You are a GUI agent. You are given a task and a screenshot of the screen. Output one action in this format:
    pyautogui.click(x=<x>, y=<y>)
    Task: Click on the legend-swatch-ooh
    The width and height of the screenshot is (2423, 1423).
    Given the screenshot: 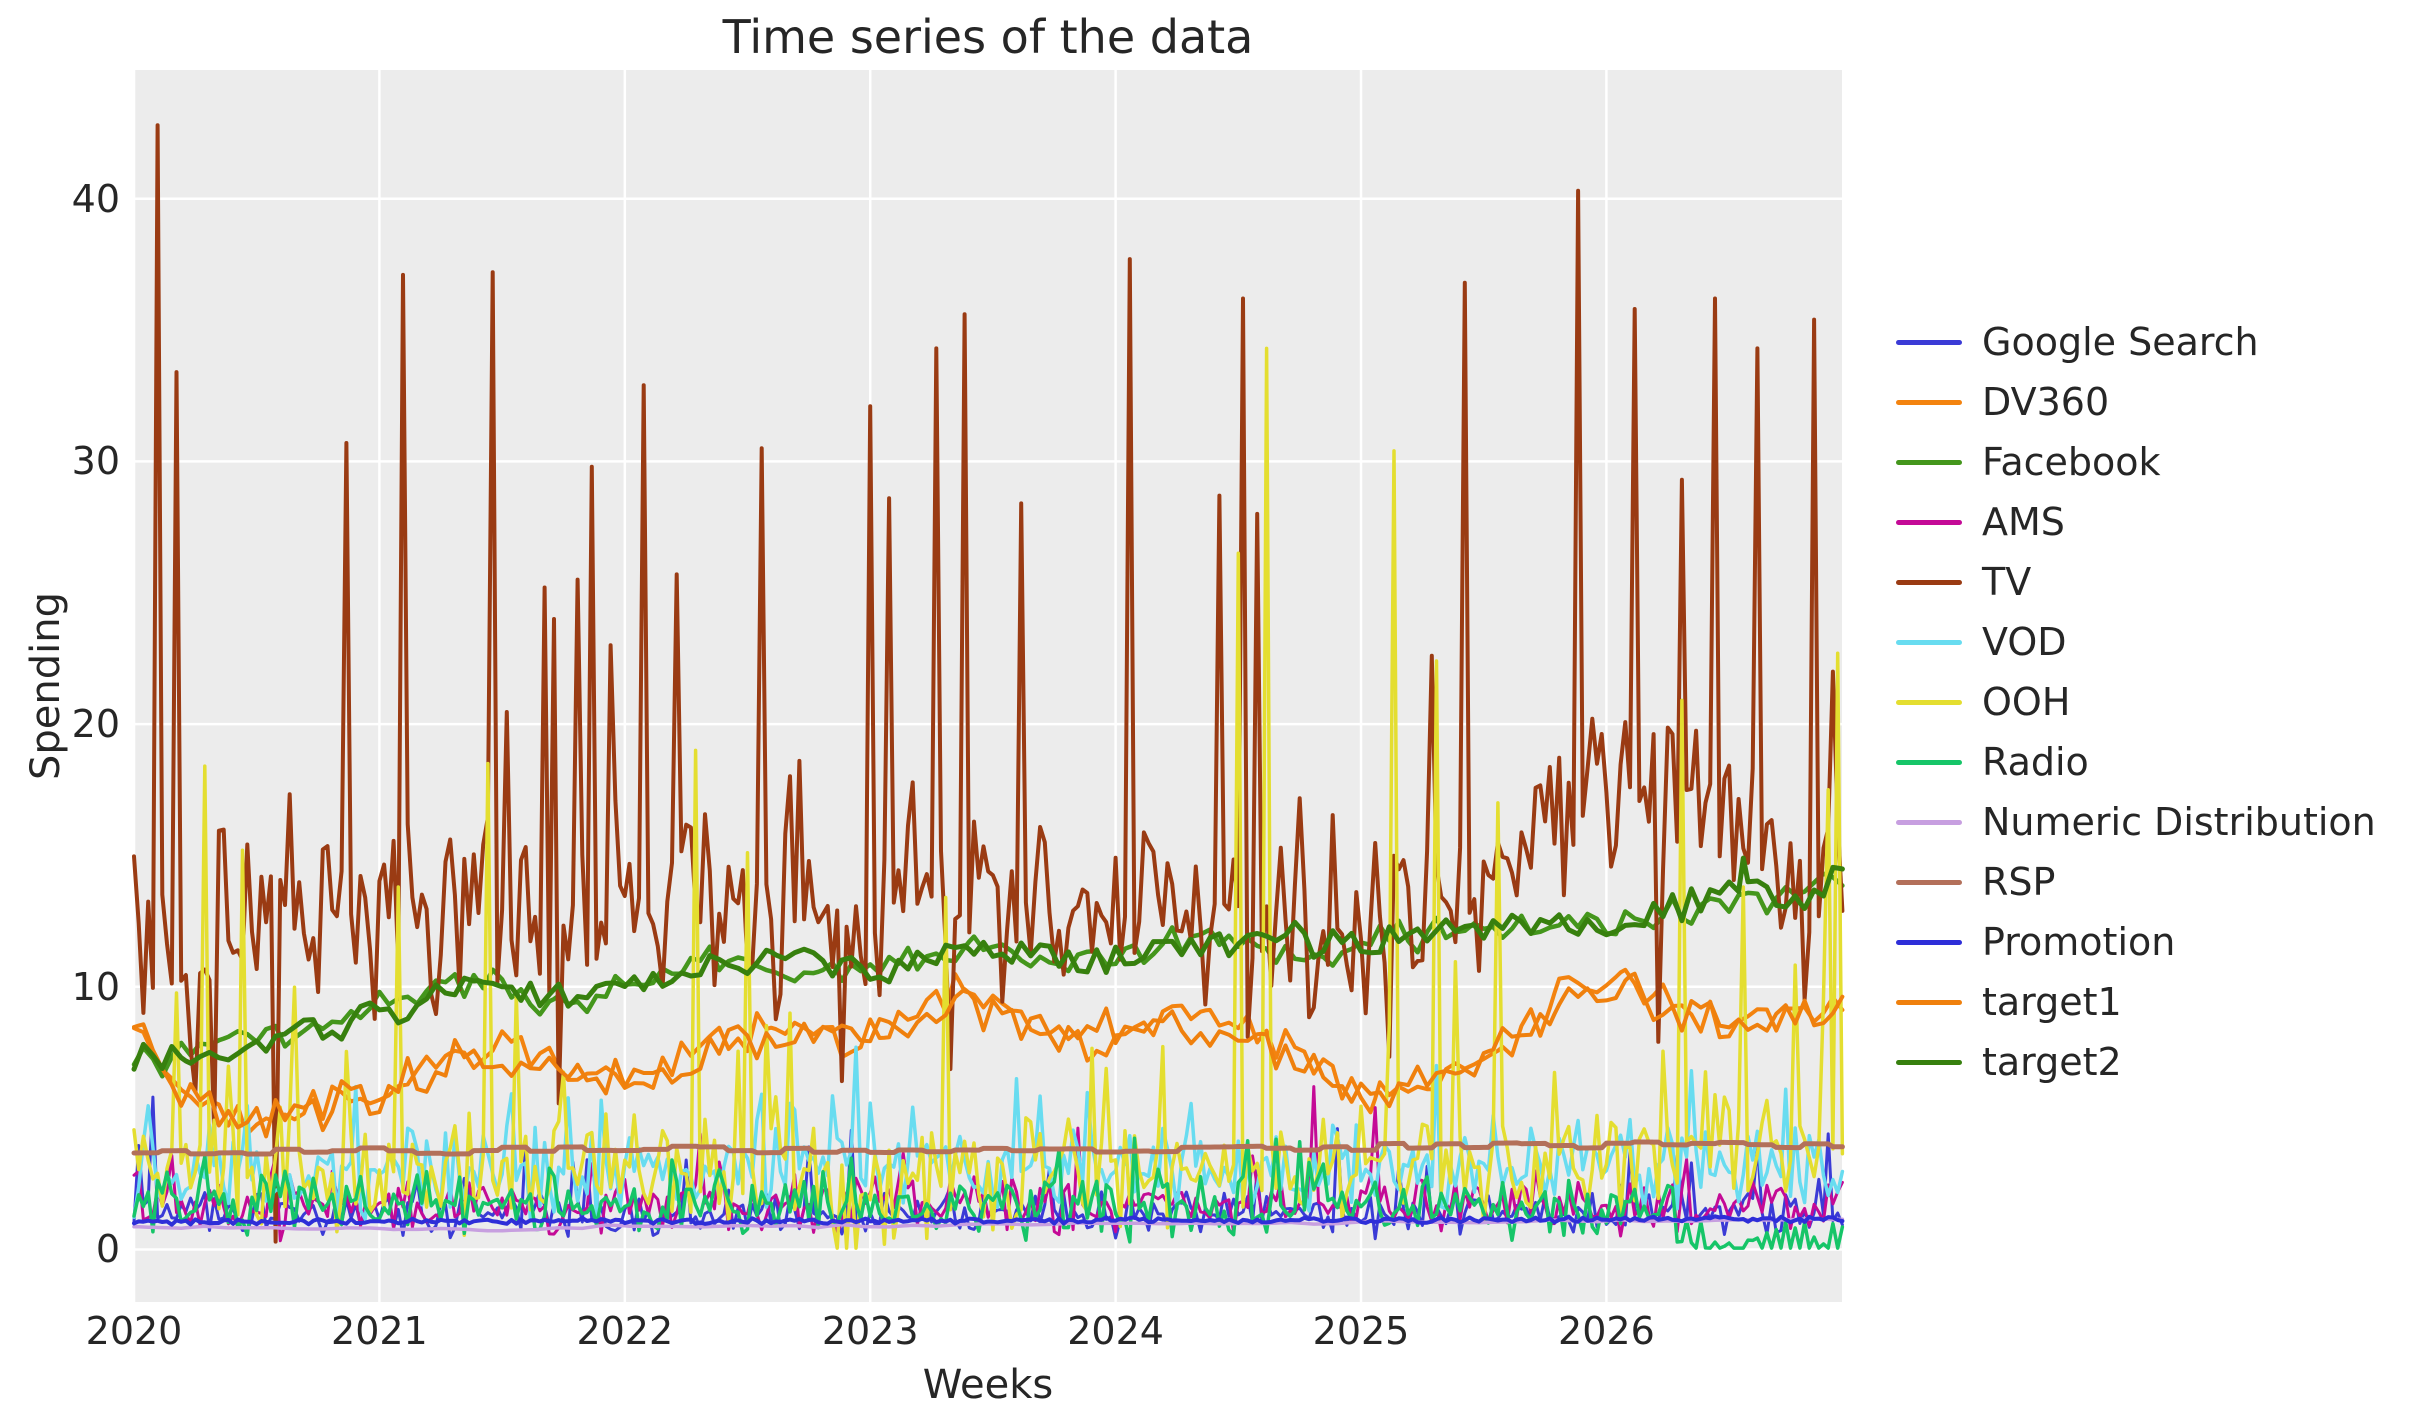 What is the action you would take?
    pyautogui.click(x=1929, y=702)
    